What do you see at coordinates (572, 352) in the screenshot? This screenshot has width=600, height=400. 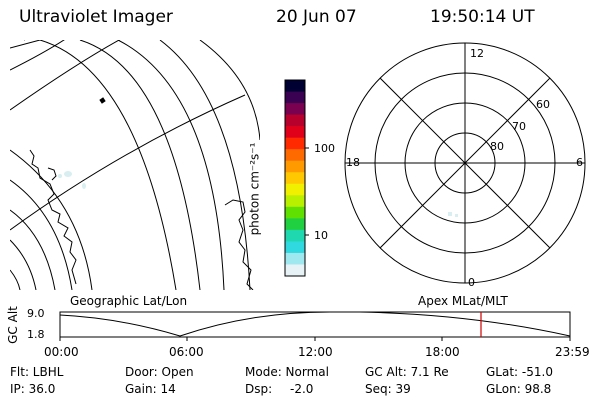 I see `alt-x-tick-2359: 23:59` at bounding box center [572, 352].